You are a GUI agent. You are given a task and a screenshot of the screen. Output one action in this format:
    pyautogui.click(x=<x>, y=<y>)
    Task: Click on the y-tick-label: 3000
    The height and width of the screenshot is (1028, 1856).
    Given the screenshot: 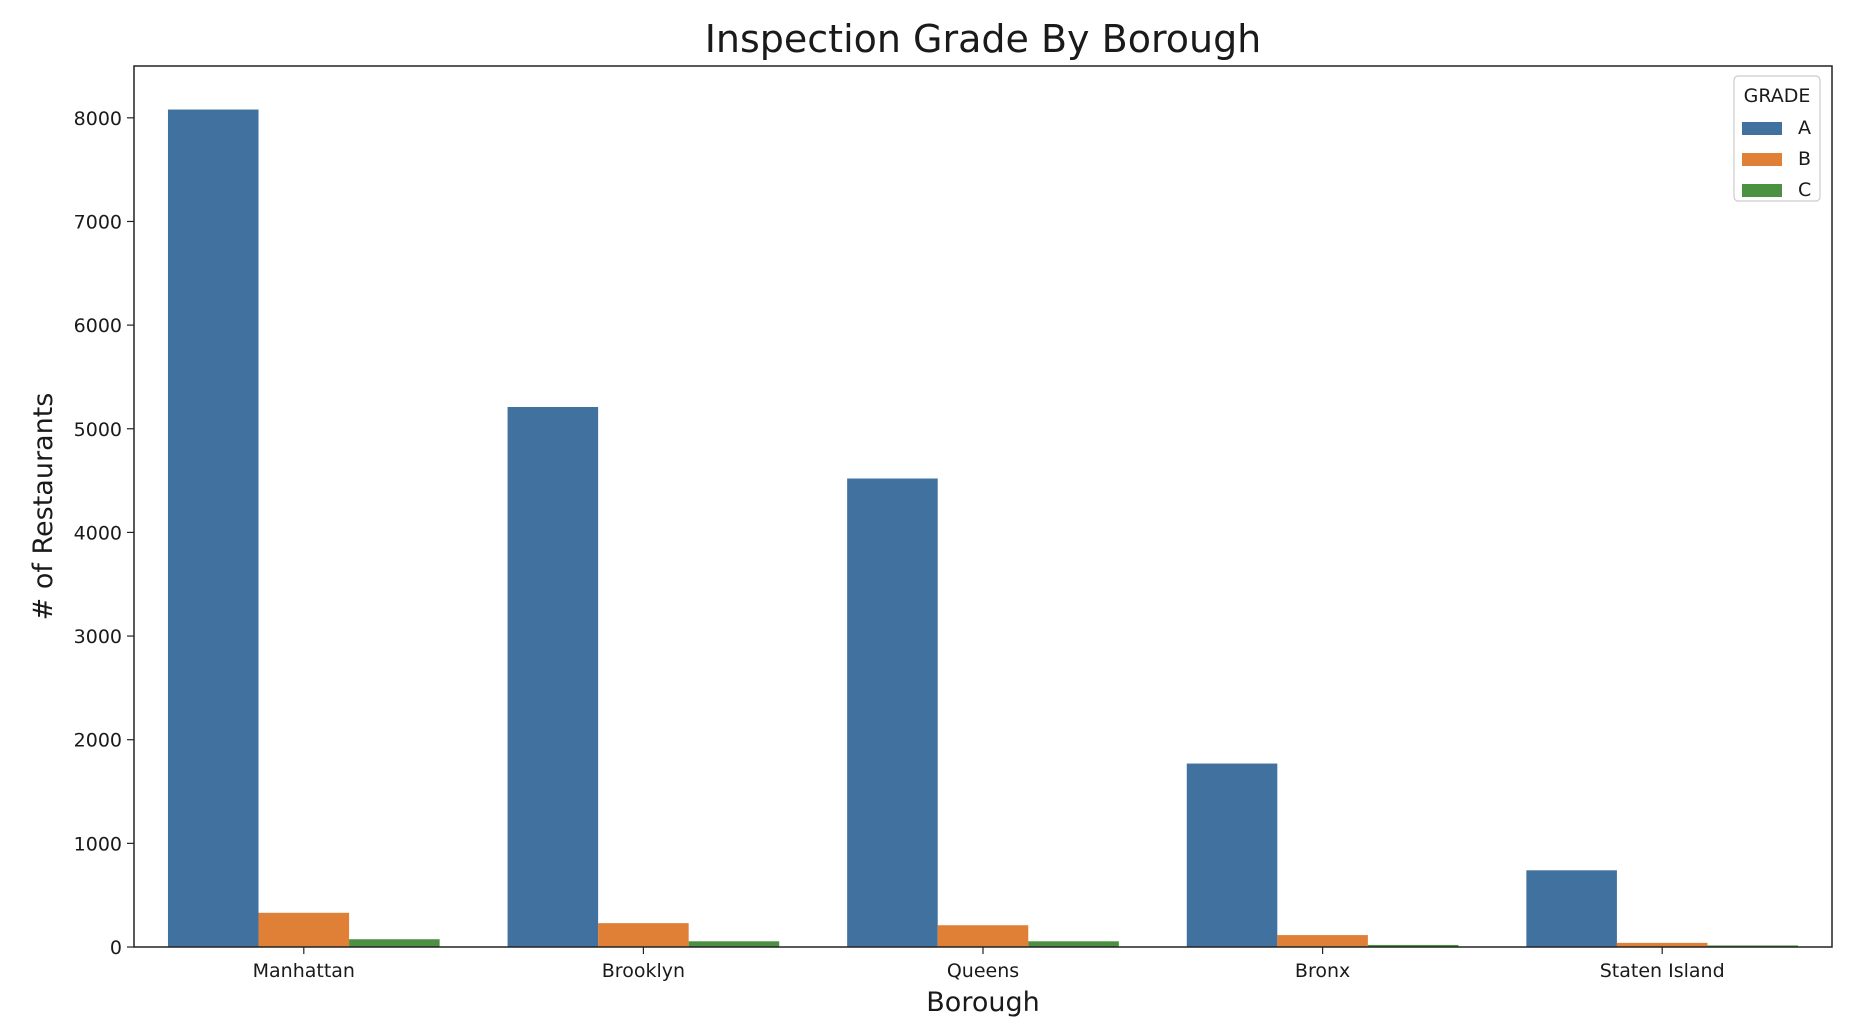 What is the action you would take?
    pyautogui.click(x=98, y=637)
    